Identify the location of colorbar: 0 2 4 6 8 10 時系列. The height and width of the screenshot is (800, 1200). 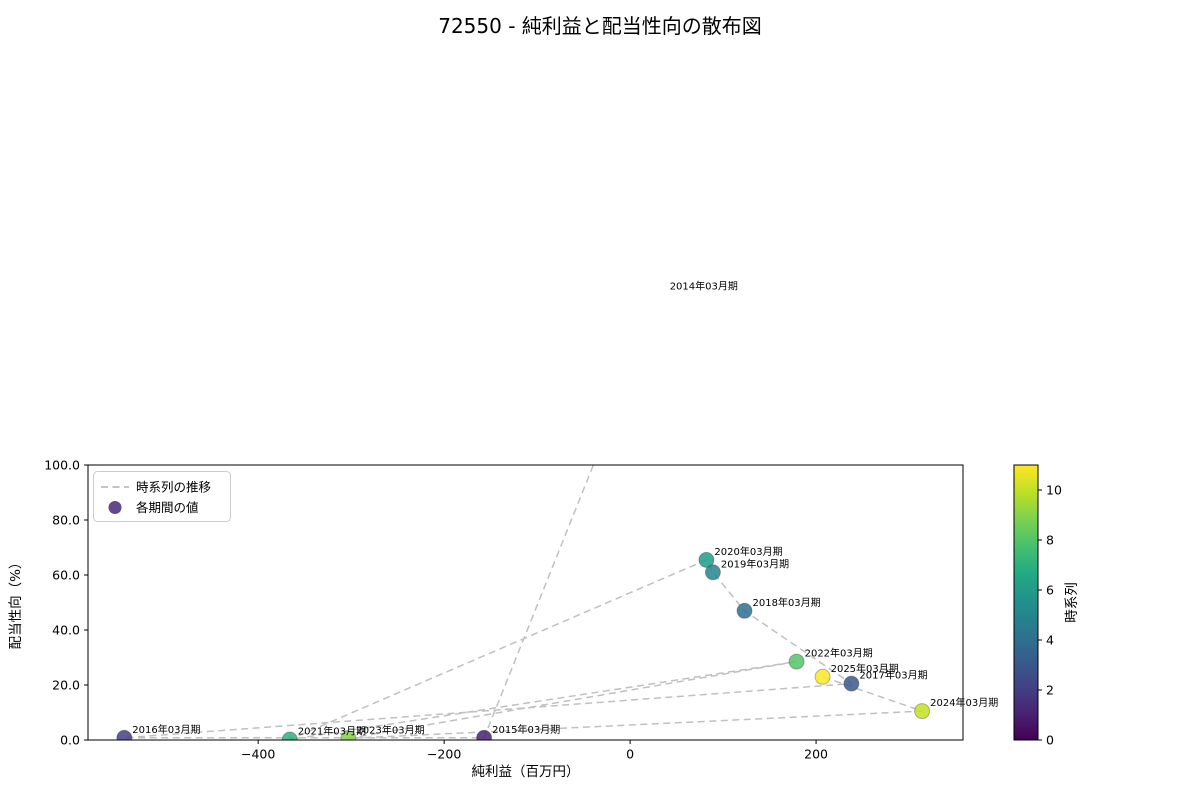
(1046, 606).